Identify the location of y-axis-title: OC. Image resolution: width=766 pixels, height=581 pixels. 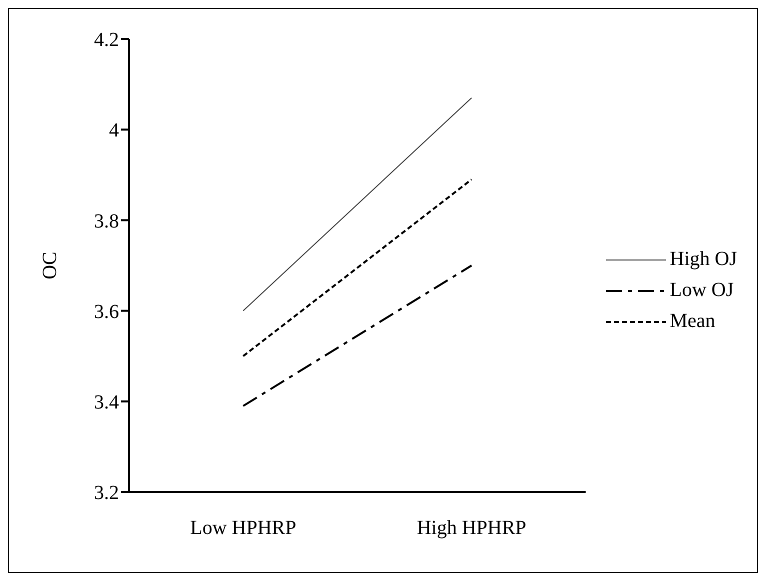
(50, 266).